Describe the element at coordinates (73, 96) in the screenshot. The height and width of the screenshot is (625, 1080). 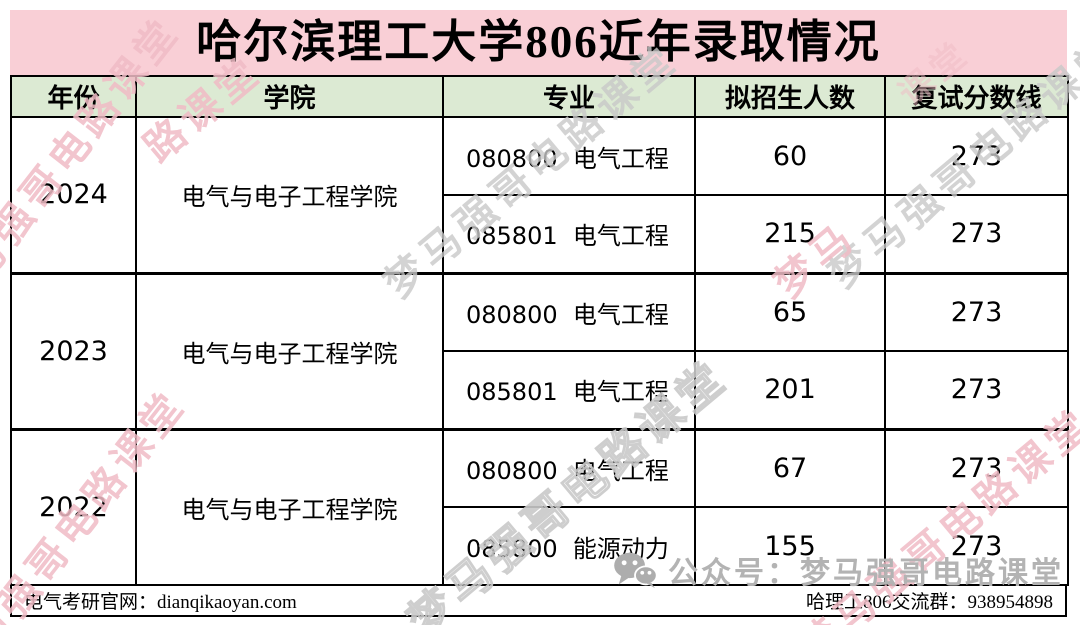
I see `col-header-year: 年份` at that location.